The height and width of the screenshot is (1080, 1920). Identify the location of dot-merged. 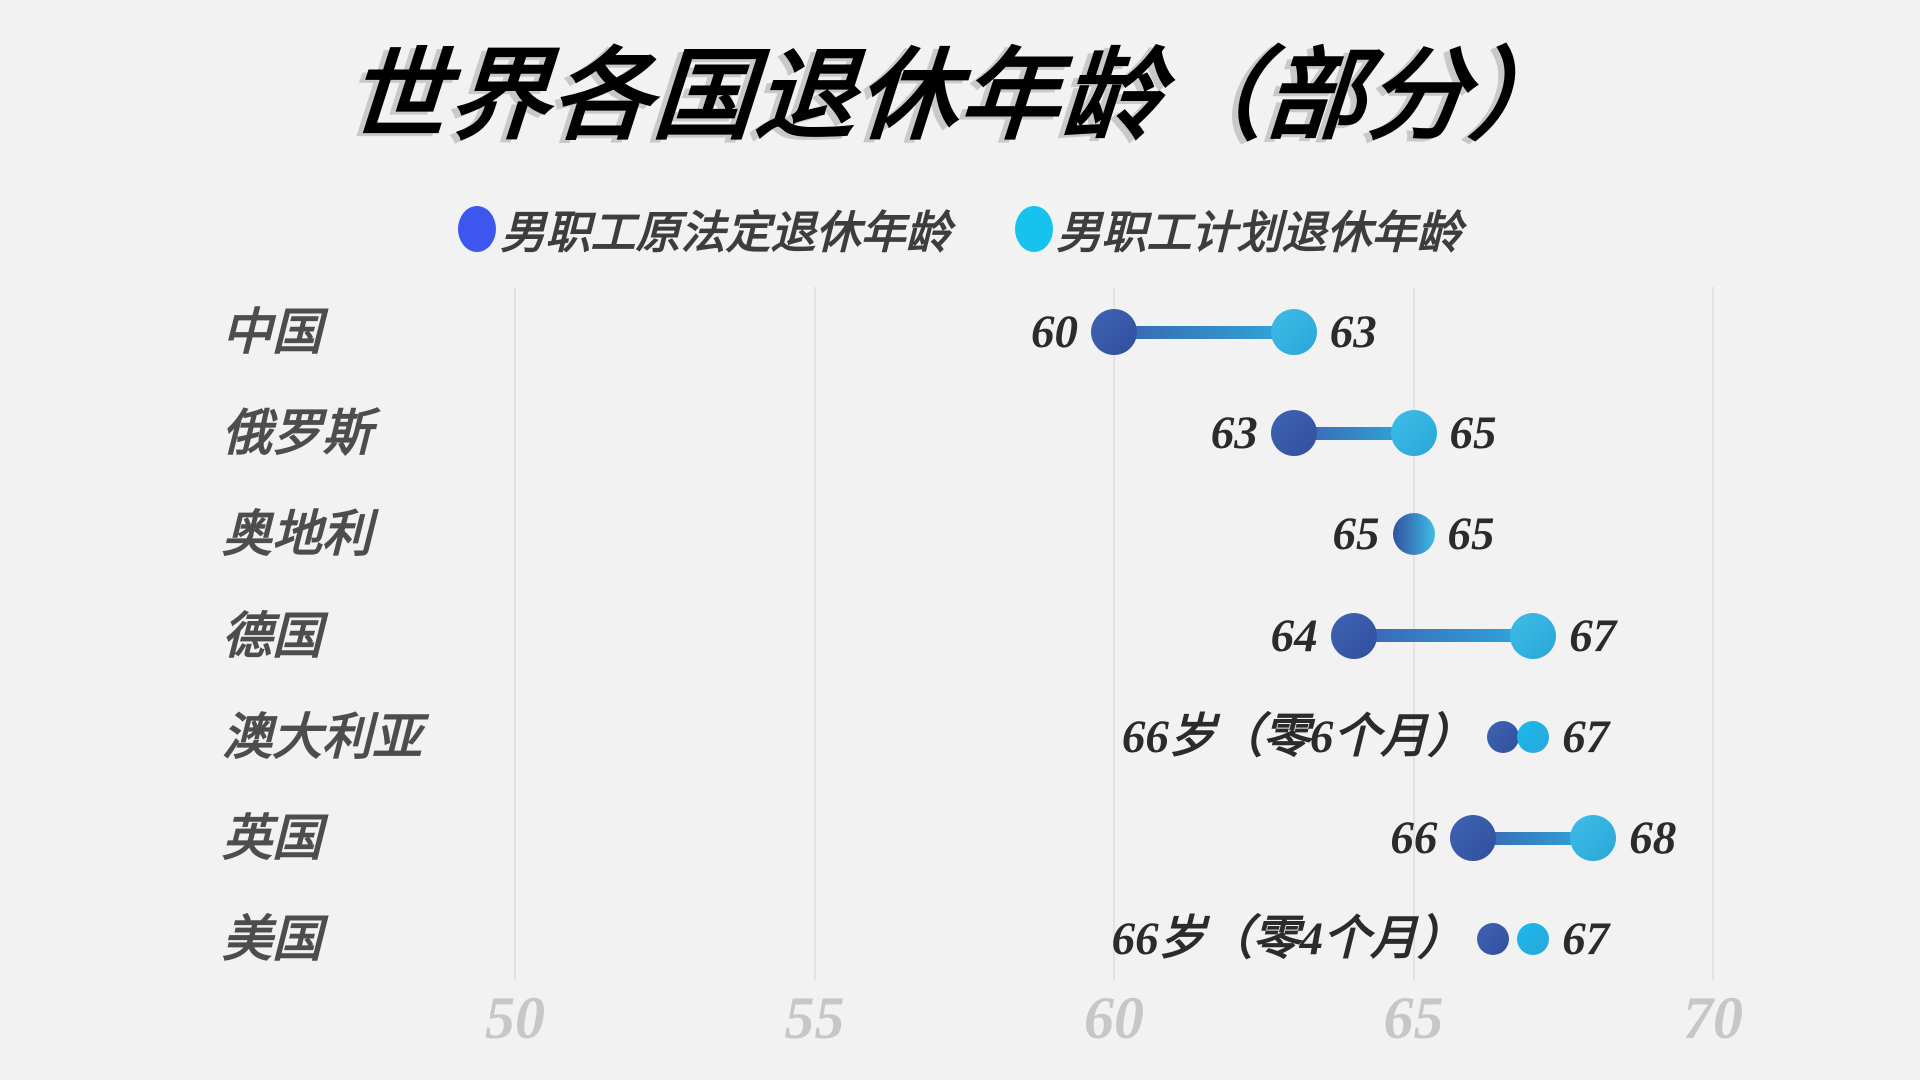
(1413, 534).